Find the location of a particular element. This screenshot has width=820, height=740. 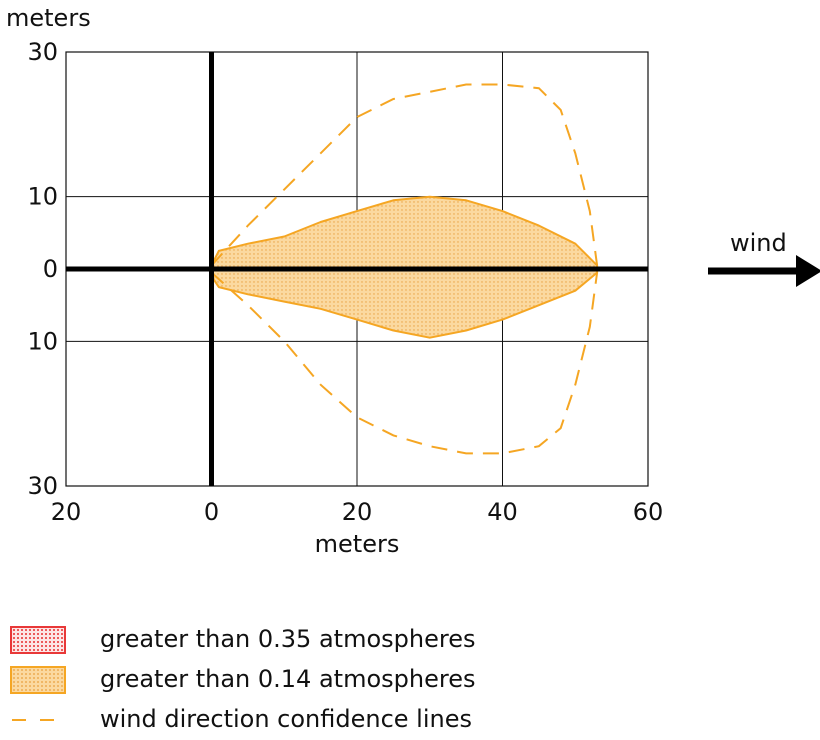

legend-swatch-dotted-red is located at coordinates (38, 640).